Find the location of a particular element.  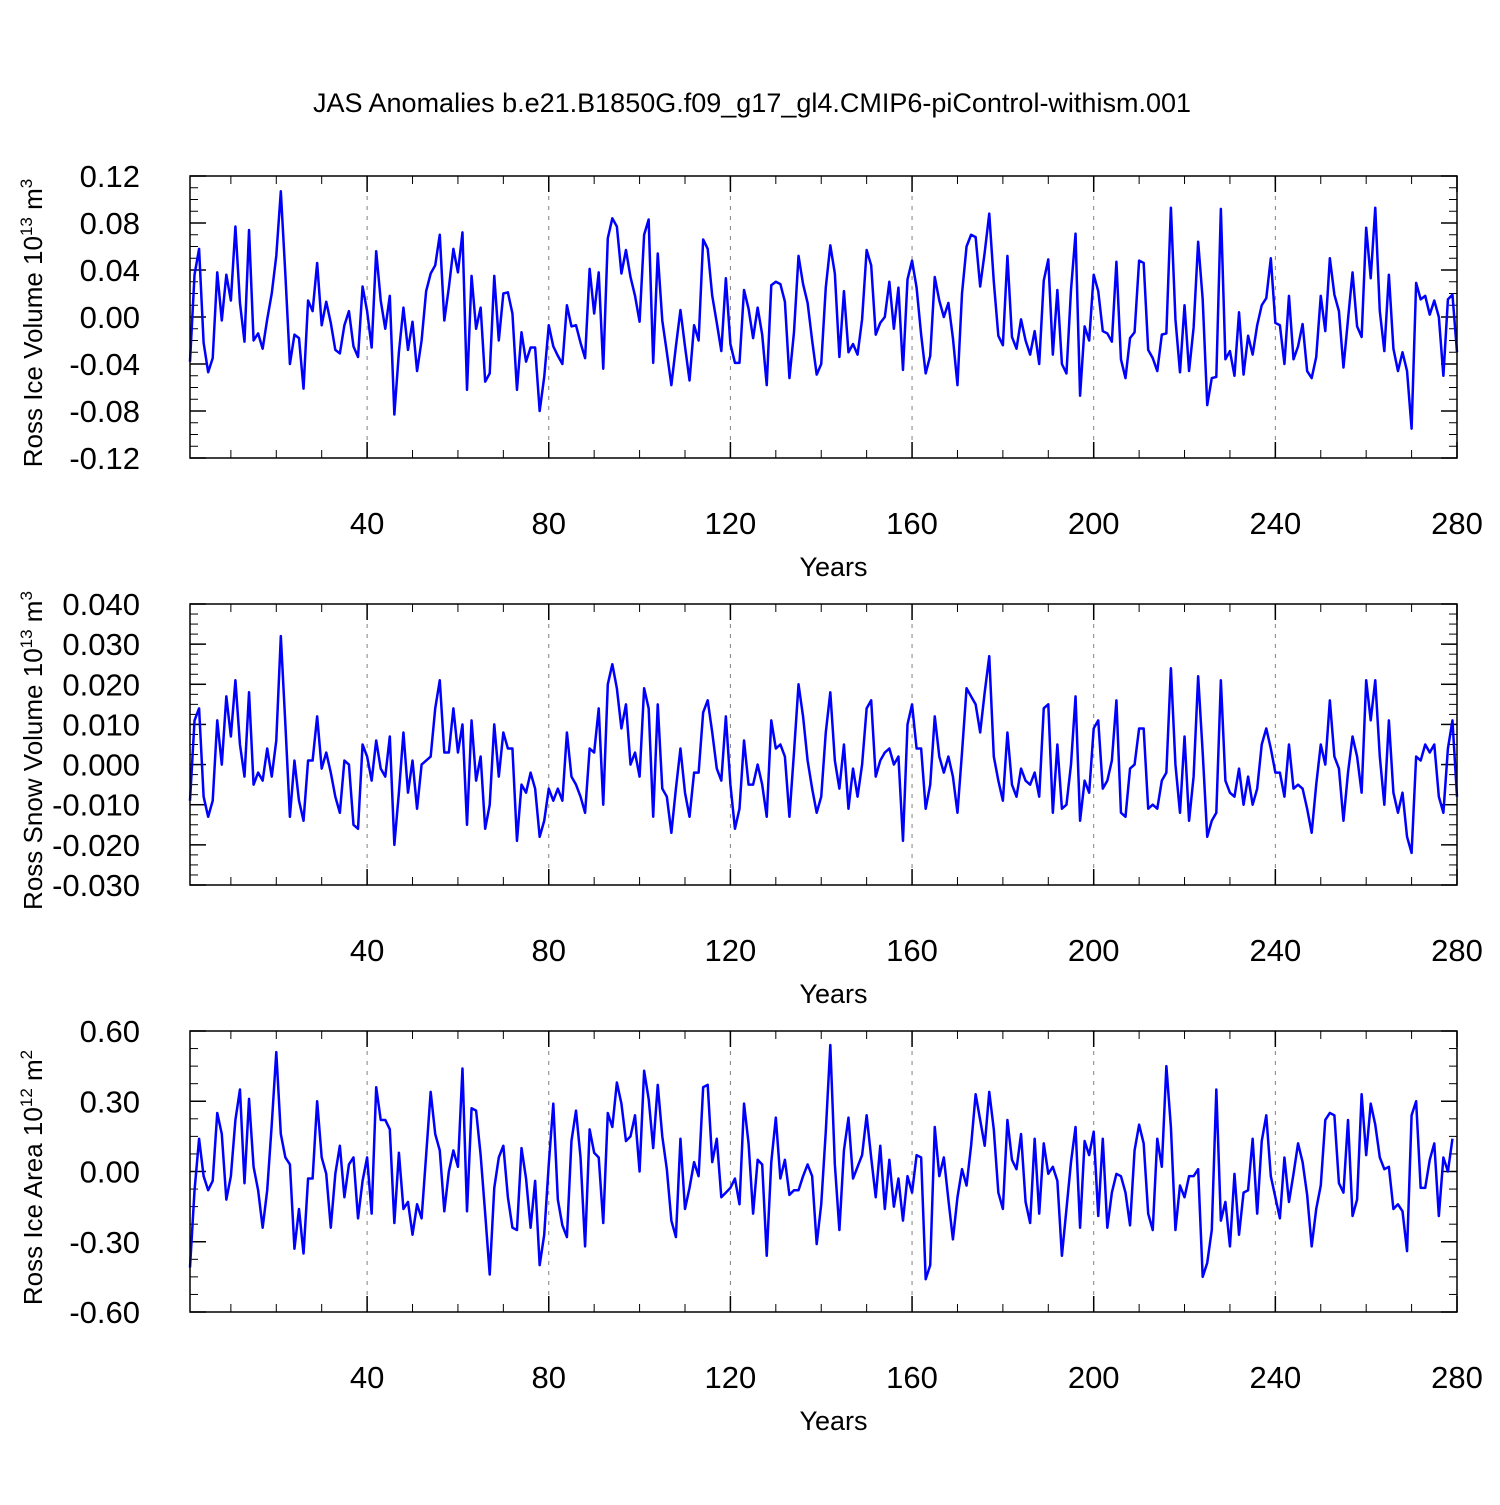

panel-3-series-line is located at coordinates (821, 1162).